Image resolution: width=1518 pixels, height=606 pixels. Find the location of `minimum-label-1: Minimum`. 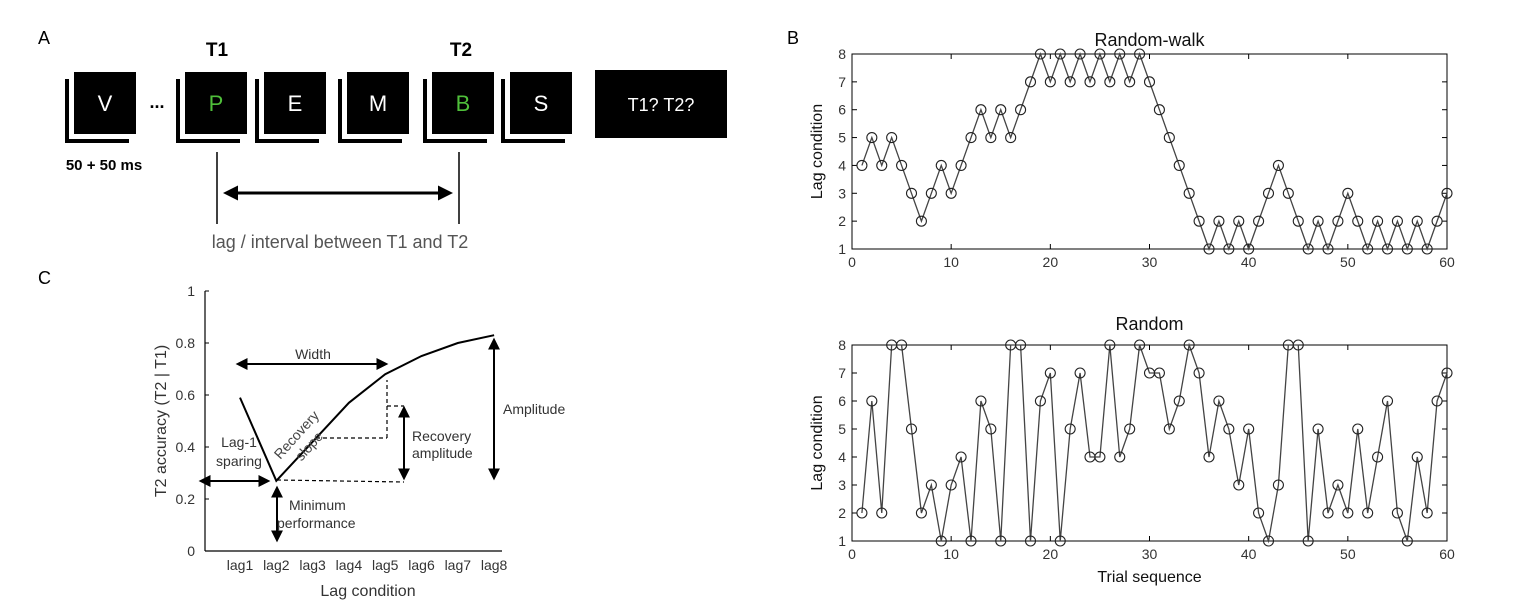

minimum-label-1: Minimum is located at coordinates (317, 505).